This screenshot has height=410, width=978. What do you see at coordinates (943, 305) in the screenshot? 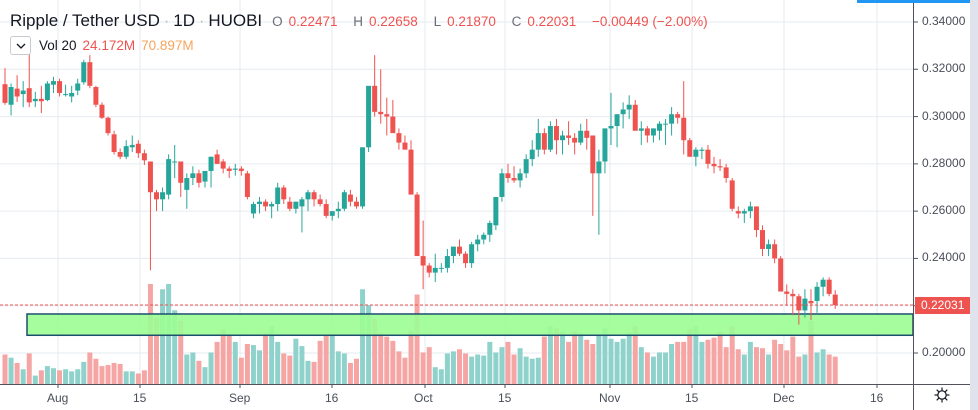
I see `current-price-tag: 0.22031` at bounding box center [943, 305].